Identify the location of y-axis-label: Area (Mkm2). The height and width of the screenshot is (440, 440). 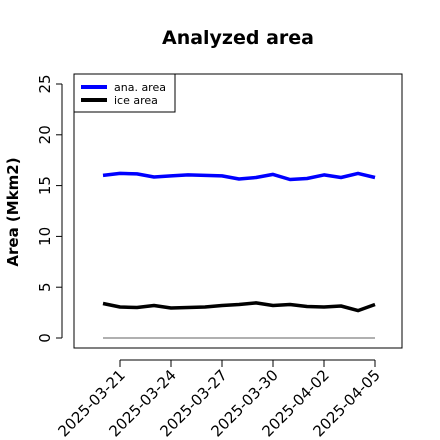
(13, 211).